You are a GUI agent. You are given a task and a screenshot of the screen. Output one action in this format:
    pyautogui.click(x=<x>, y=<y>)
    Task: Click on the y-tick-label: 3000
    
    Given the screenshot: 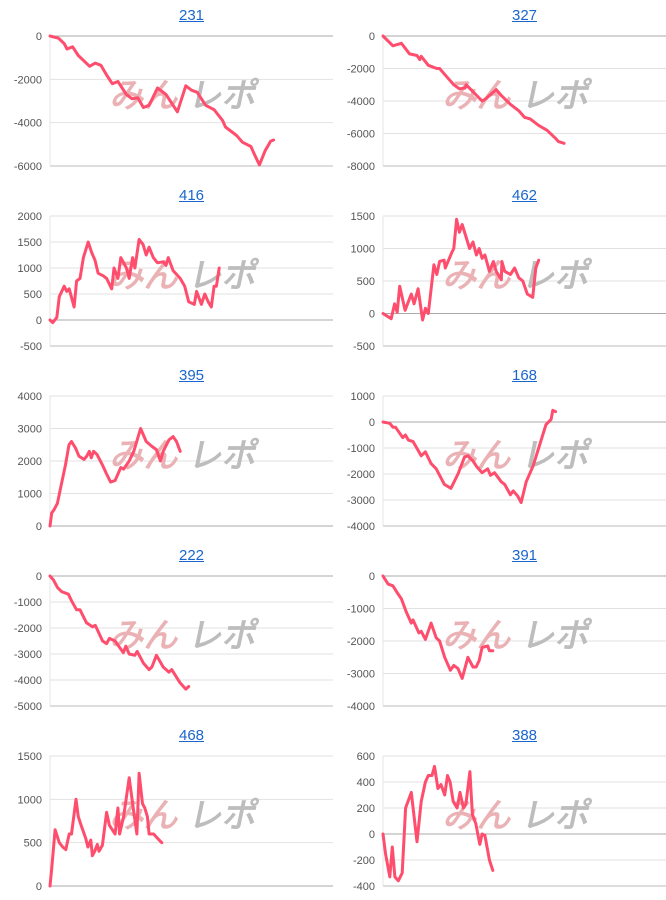 What is the action you would take?
    pyautogui.click(x=30, y=430)
    